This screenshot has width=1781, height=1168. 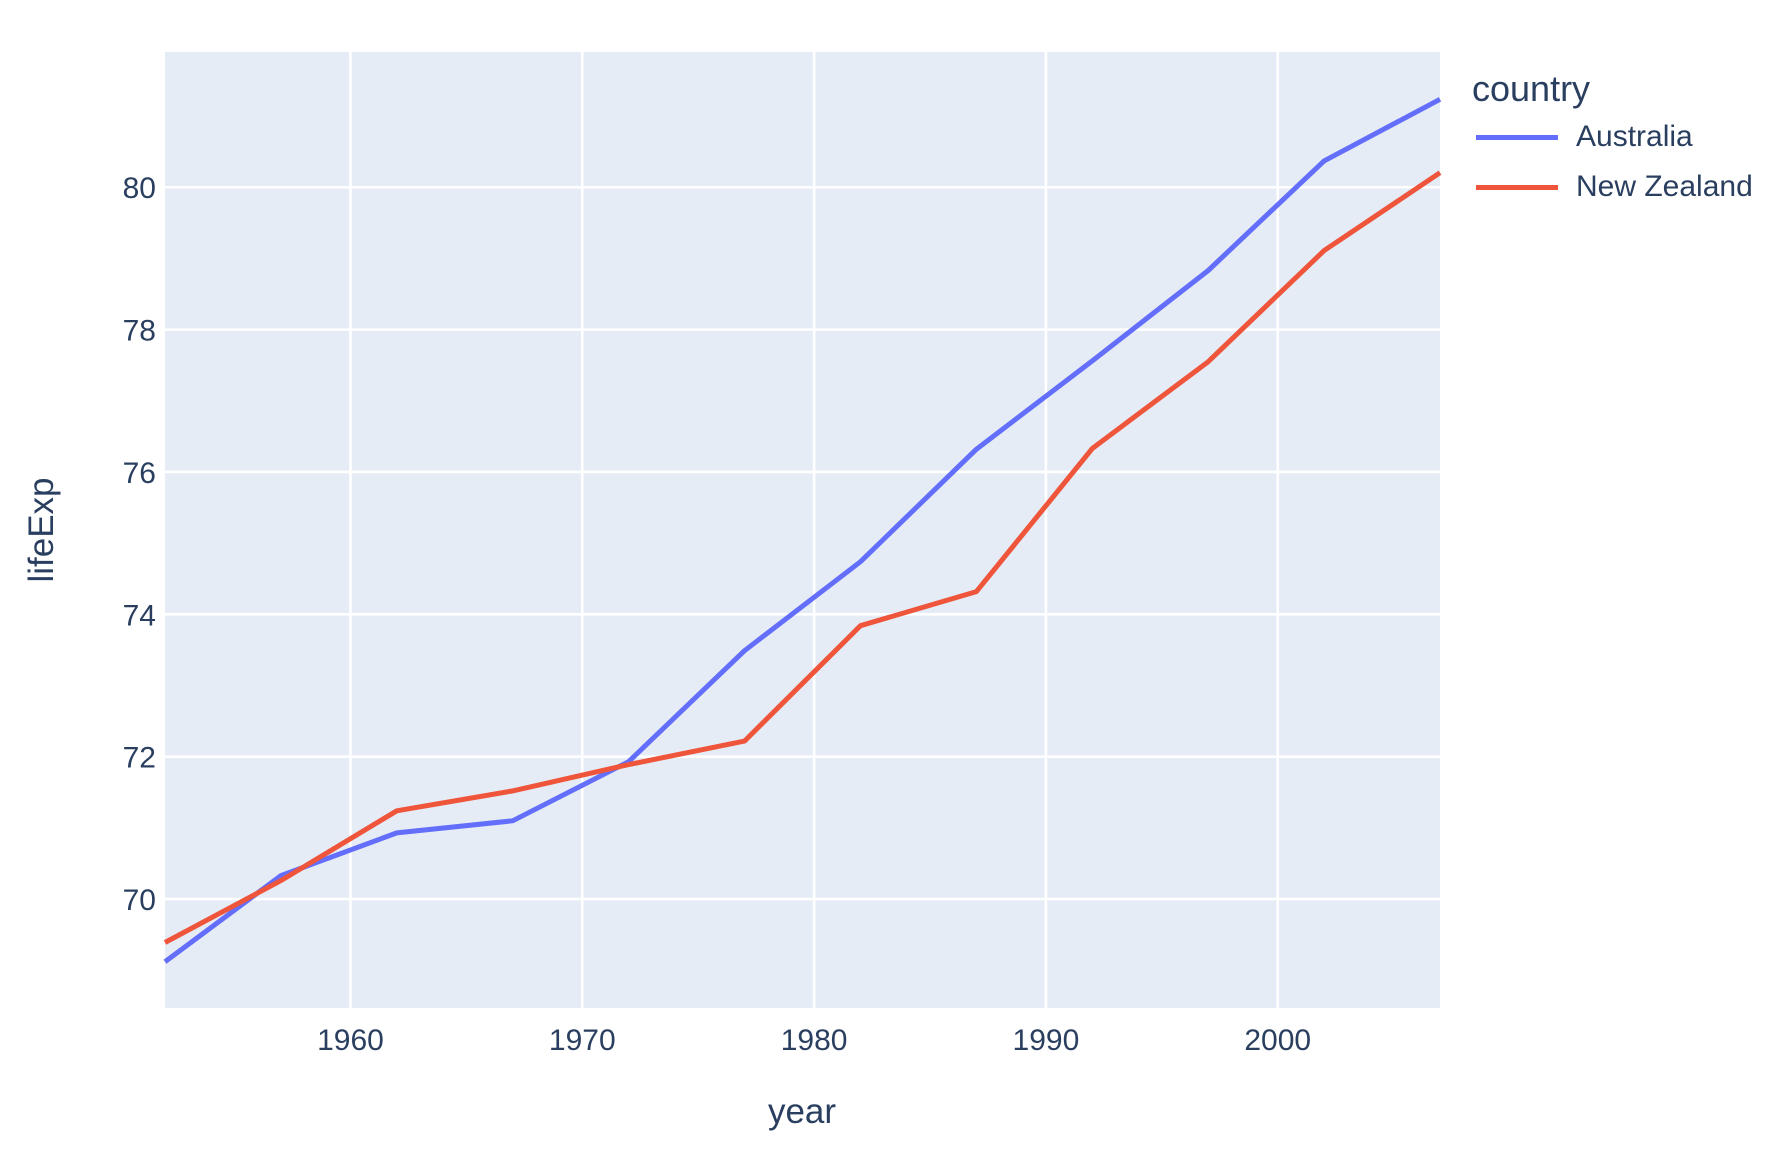 What do you see at coordinates (139, 188) in the screenshot?
I see `y-tick-label: 80` at bounding box center [139, 188].